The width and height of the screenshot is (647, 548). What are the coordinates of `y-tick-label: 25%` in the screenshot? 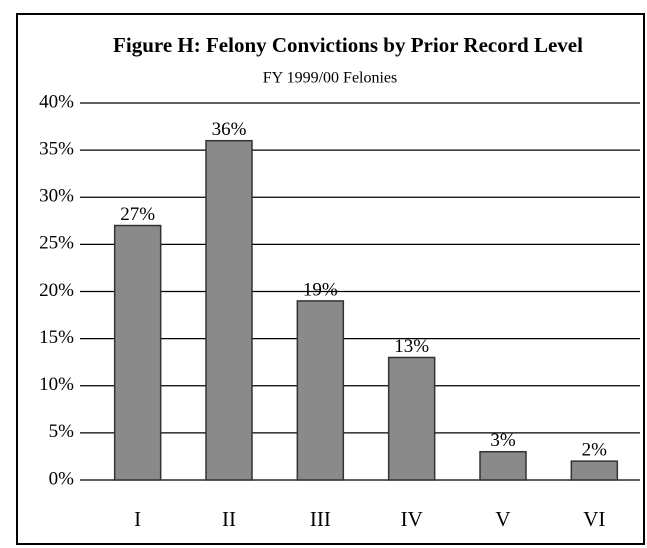 It's located at (56, 243).